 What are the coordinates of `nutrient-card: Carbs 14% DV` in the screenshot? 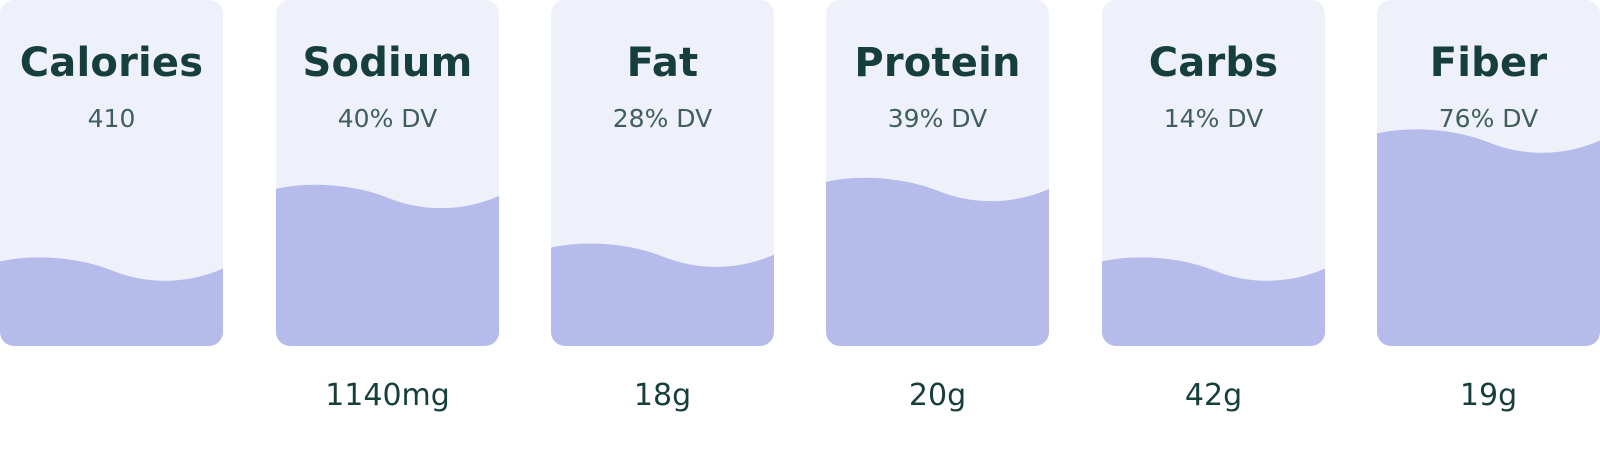 It's located at (1213, 173).